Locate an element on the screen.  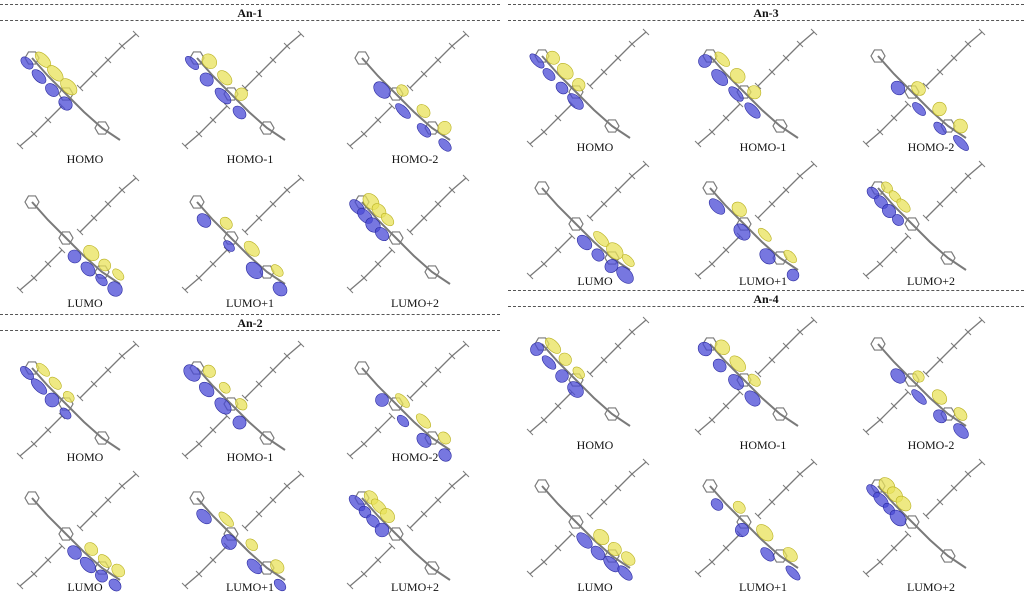
panel-title: An-4 is located at coordinates (766, 299).